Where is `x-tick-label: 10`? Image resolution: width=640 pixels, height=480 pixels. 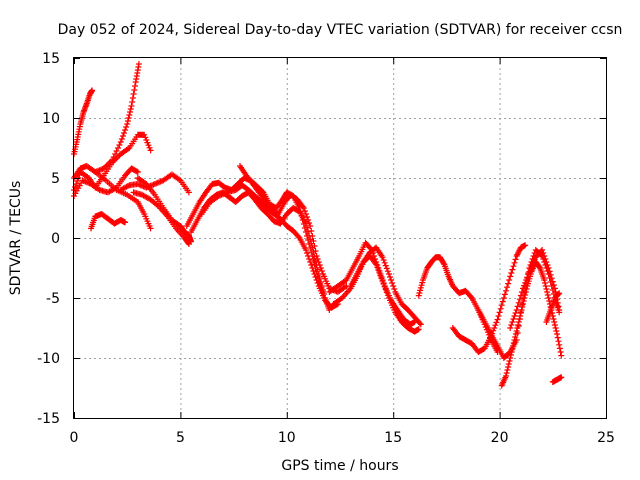
x-tick-label: 10 is located at coordinates (287, 438).